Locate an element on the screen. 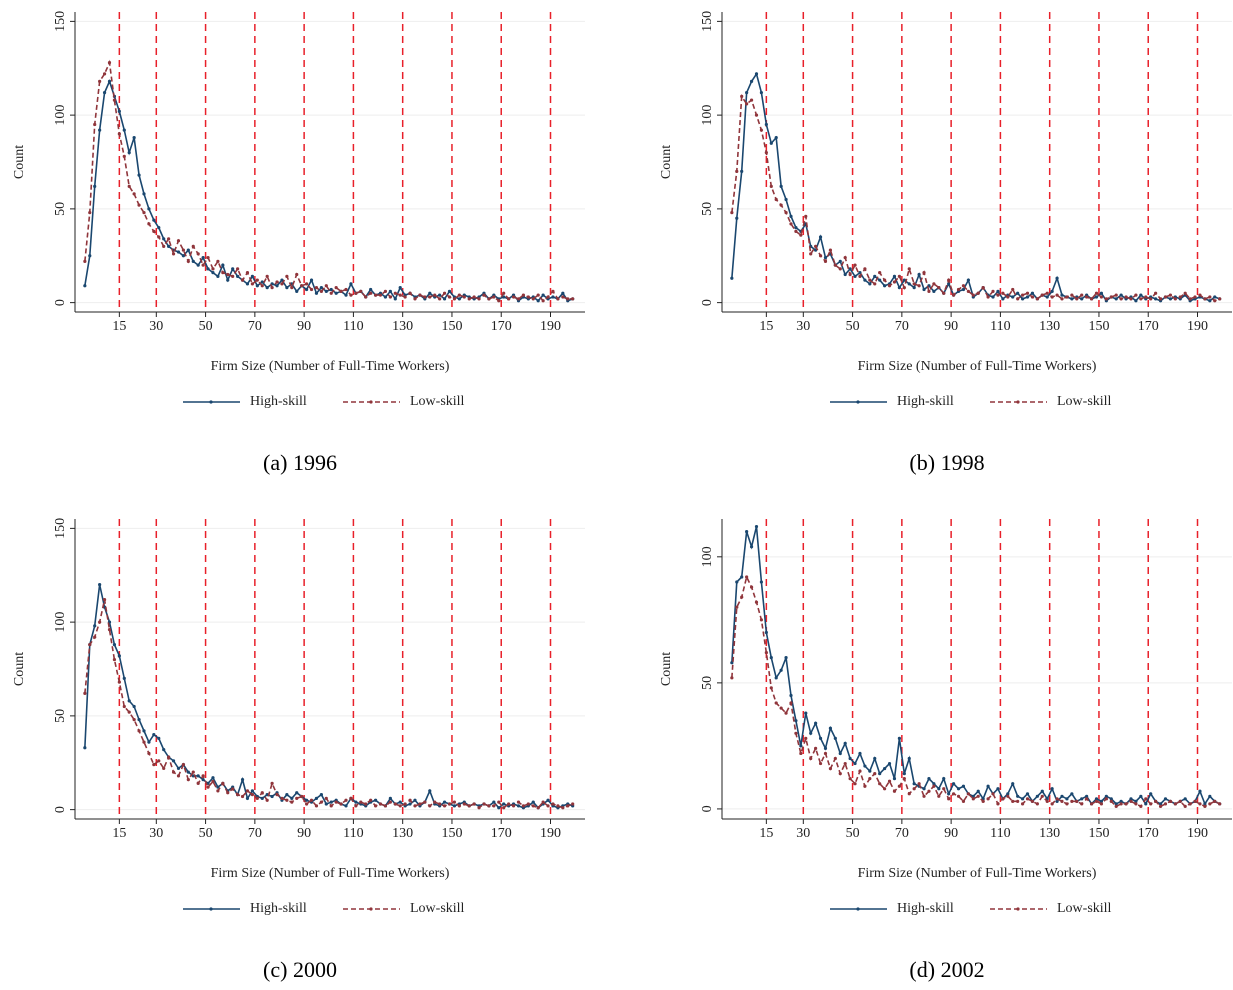 Image resolution: width=1233 pixels, height=990 pixels. caption: (d) 2002 is located at coordinates (946, 969).